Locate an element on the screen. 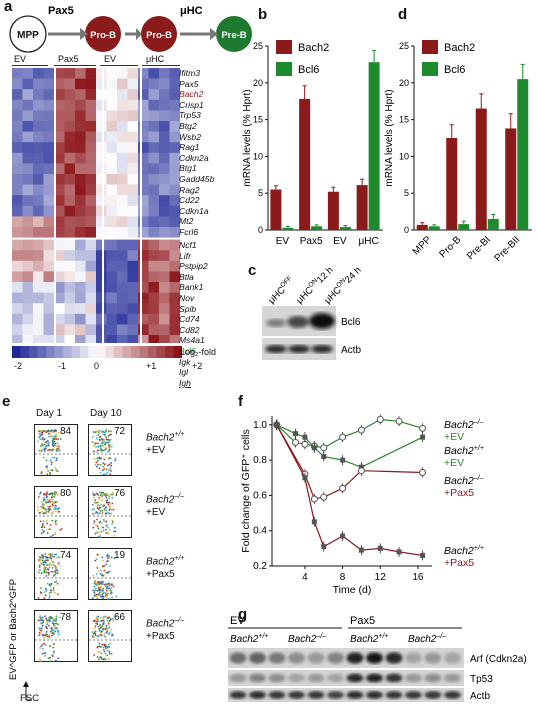 This screenshot has width=537, height=705. y-tick-label: 20 is located at coordinates (404, 83).